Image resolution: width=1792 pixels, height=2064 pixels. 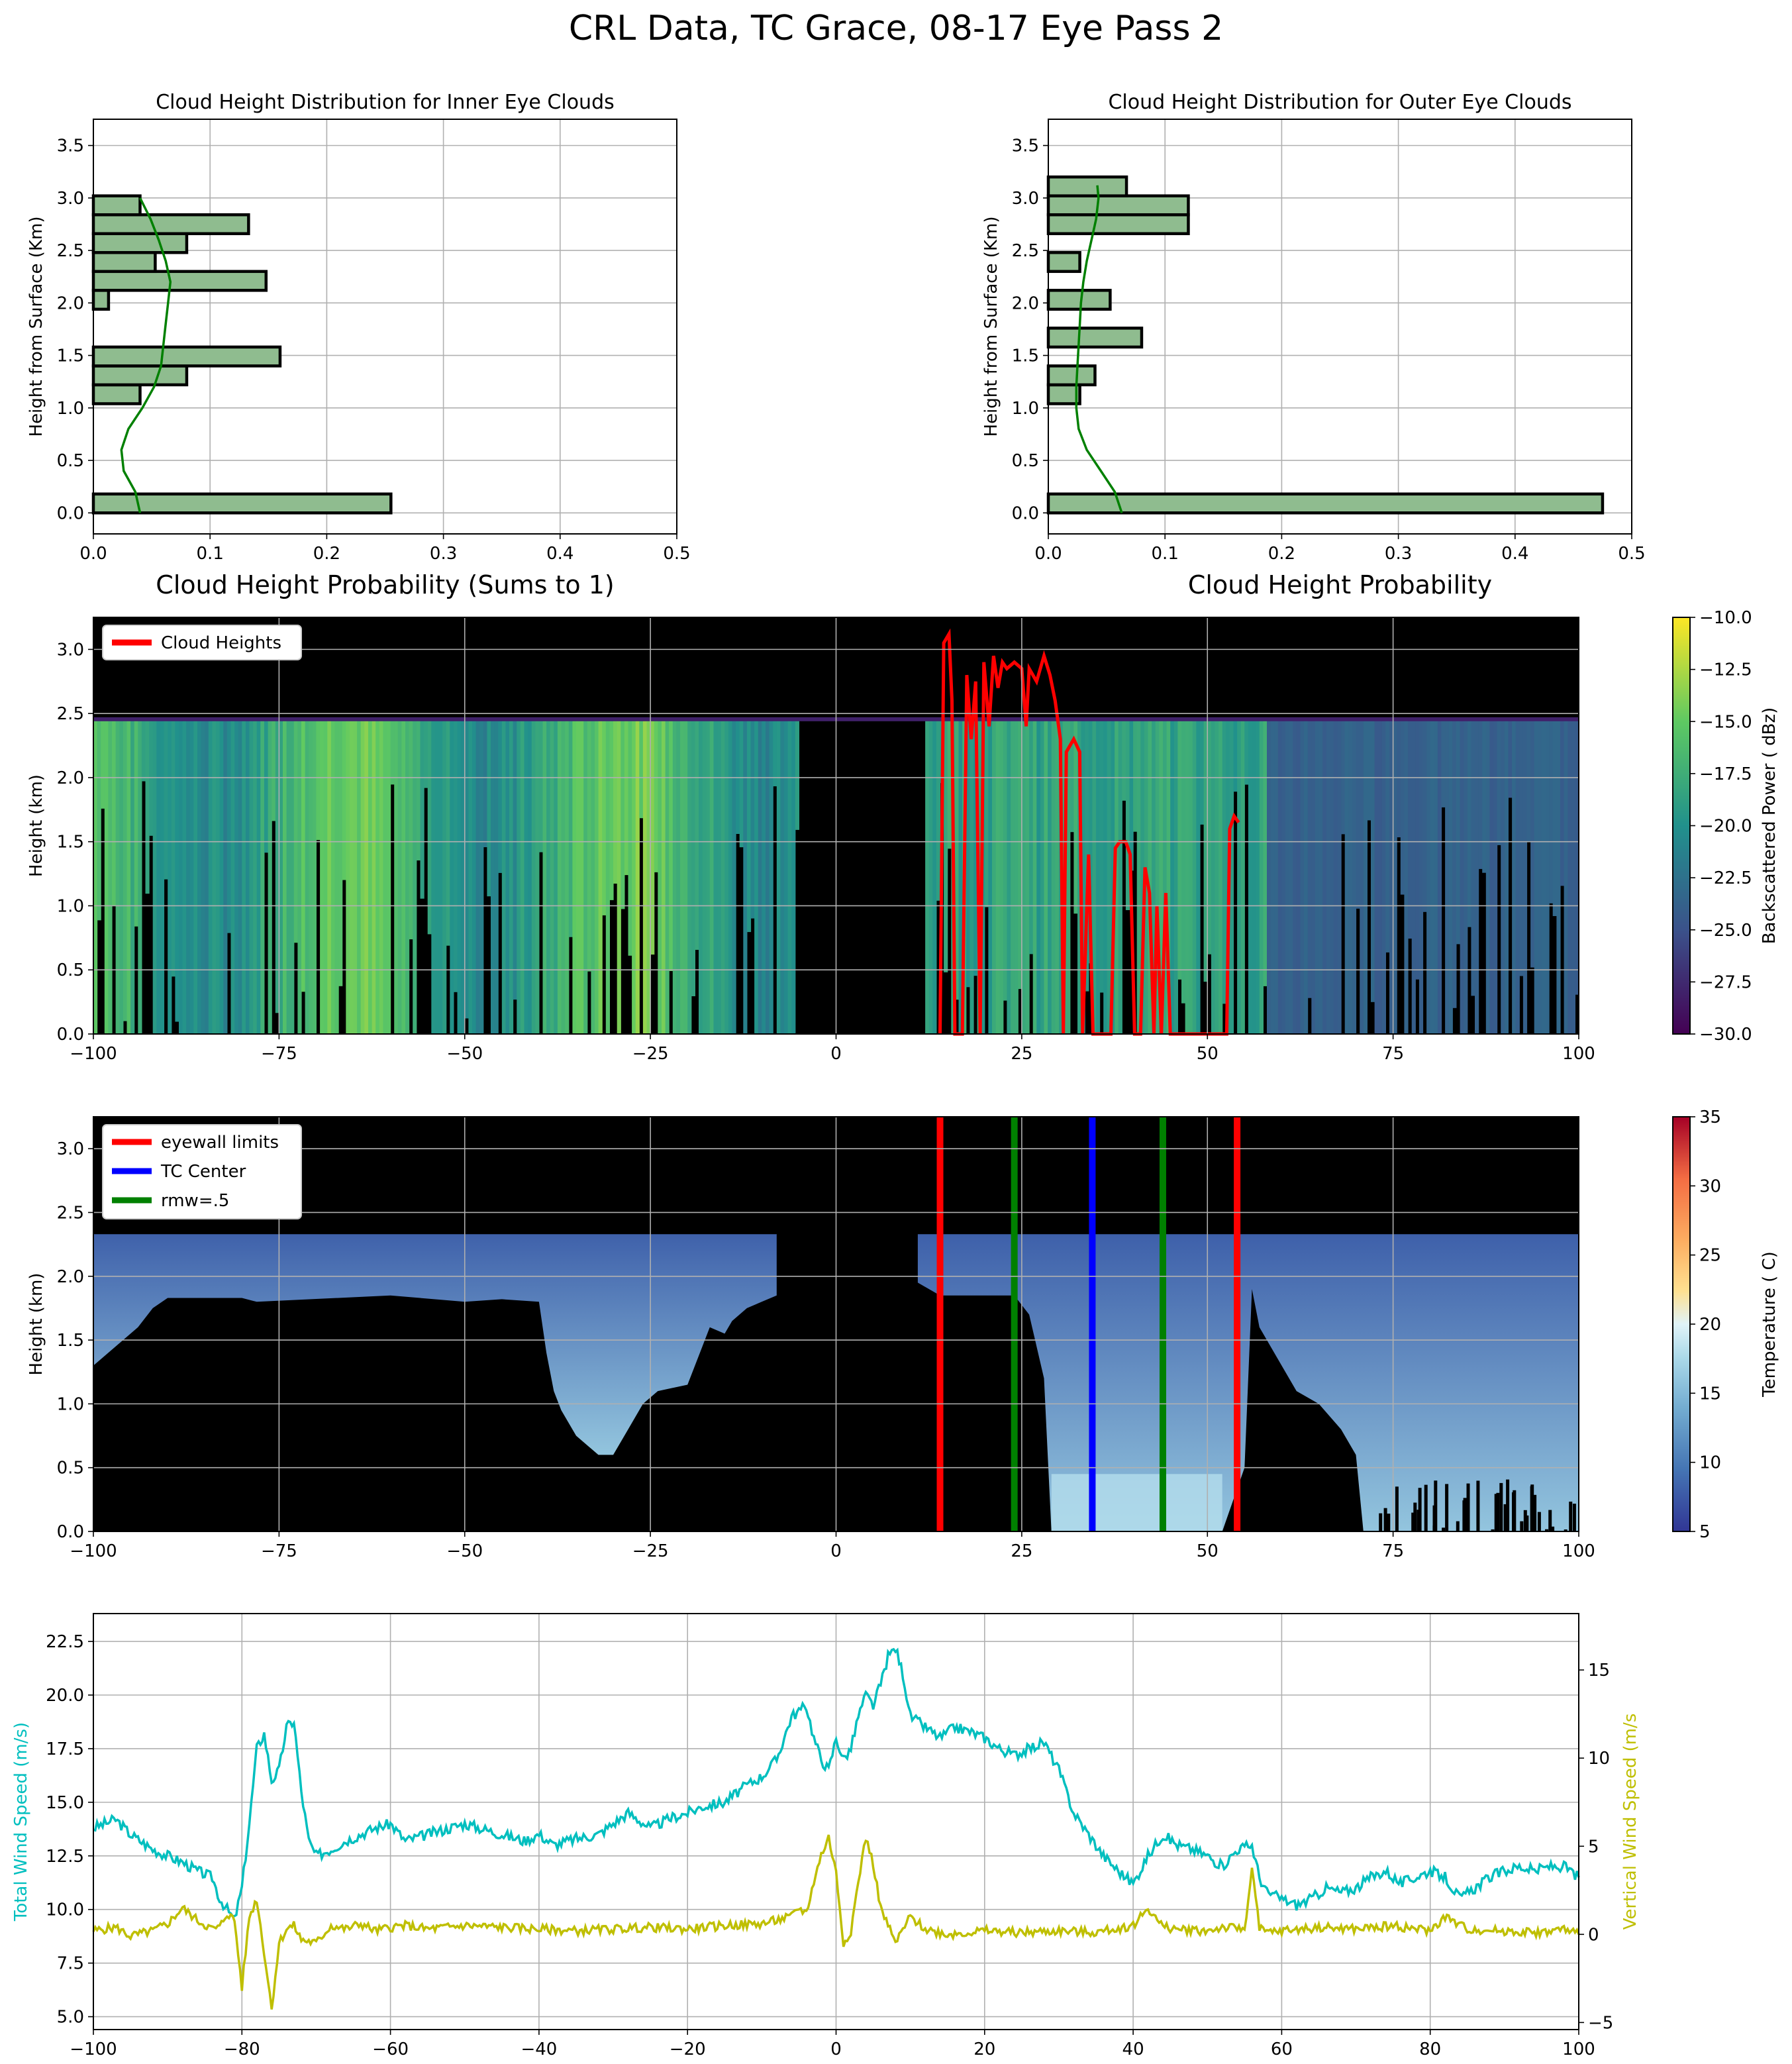 What do you see at coordinates (70, 842) in the screenshot?
I see `y-tick-label: 1.5` at bounding box center [70, 842].